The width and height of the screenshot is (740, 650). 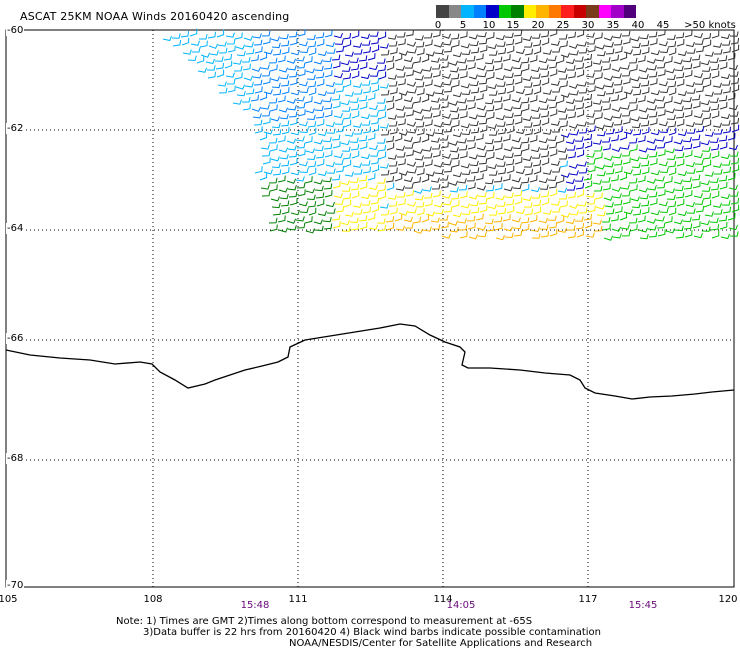 What do you see at coordinates (155, 16) in the screenshot?
I see `map-title: ASCAT 25KM NOAA Winds 20160420 ascending` at bounding box center [155, 16].